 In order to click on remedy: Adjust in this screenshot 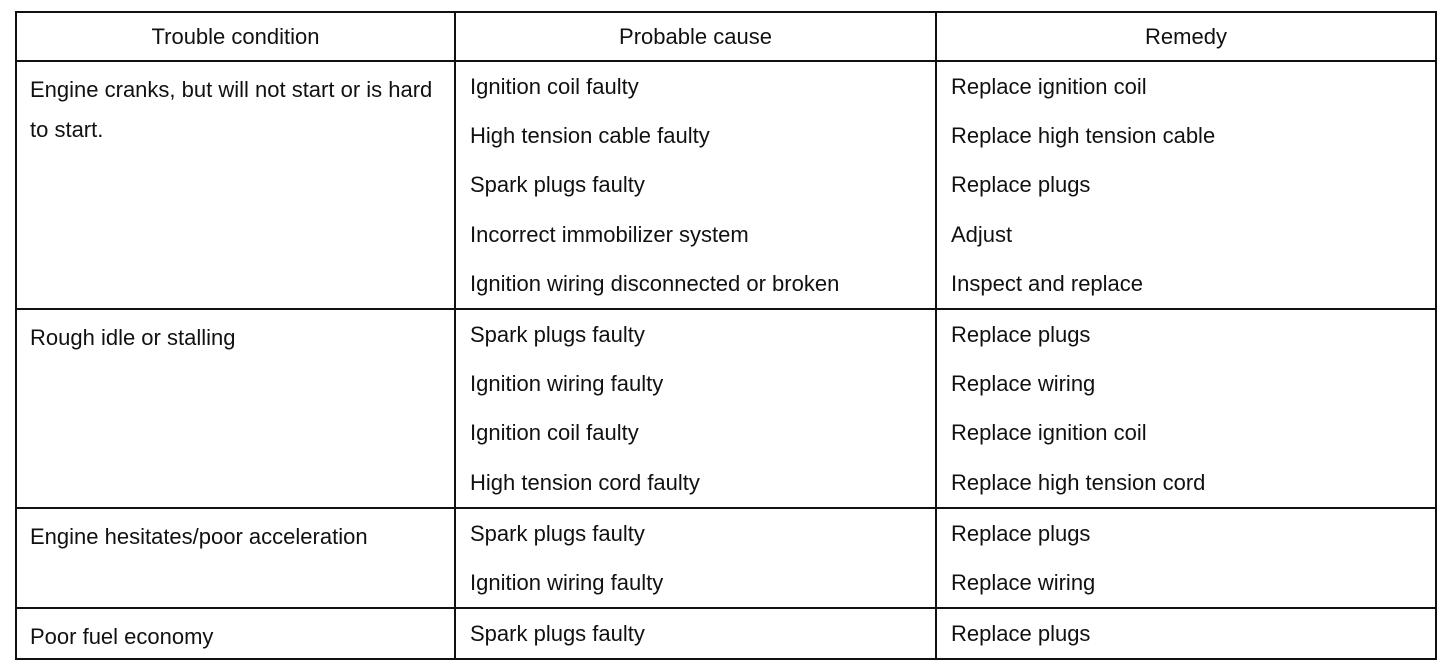, I will do `click(982, 234)`.